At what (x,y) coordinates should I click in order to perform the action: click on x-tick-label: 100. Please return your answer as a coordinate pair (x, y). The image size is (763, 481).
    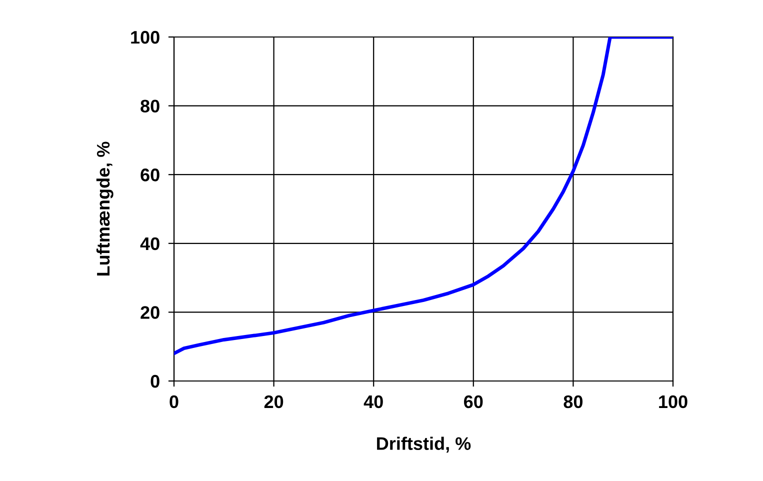
    Looking at the image, I should click on (673, 401).